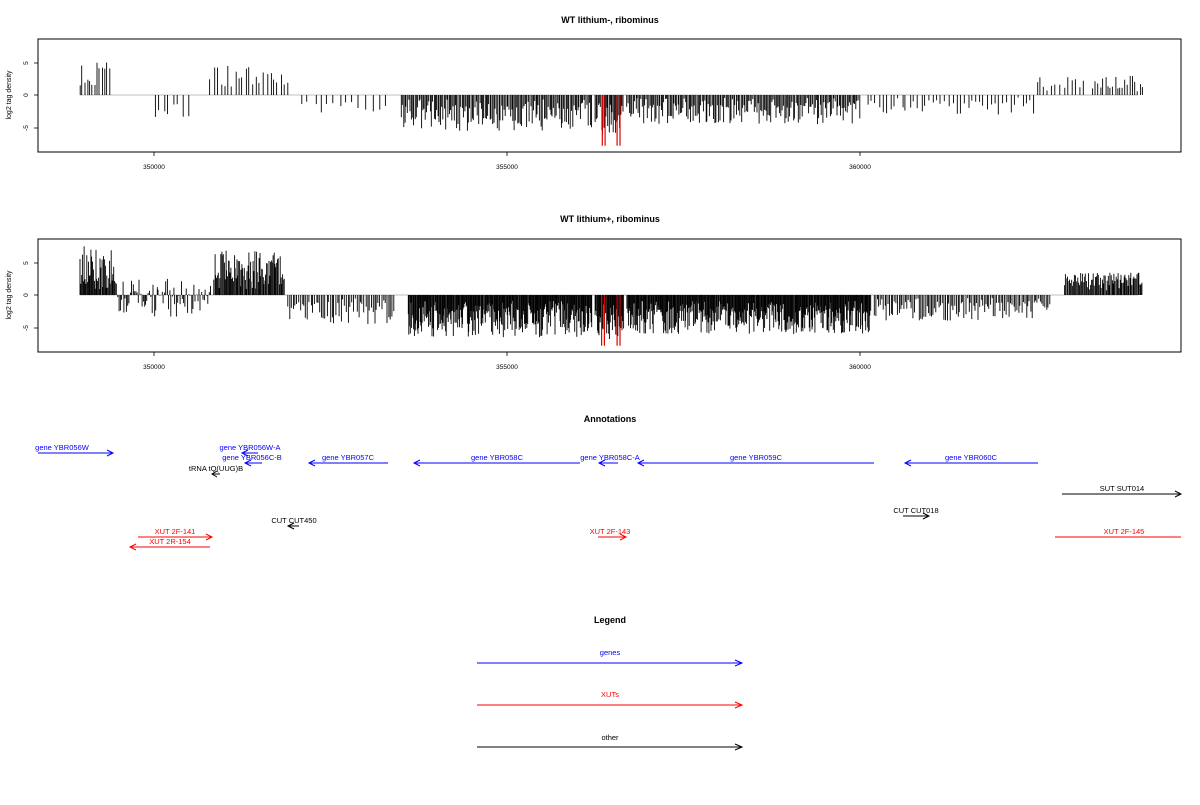 Image resolution: width=1200 pixels, height=805 pixels. I want to click on panel-1-y-label: log2 tag density, so click(9, 95).